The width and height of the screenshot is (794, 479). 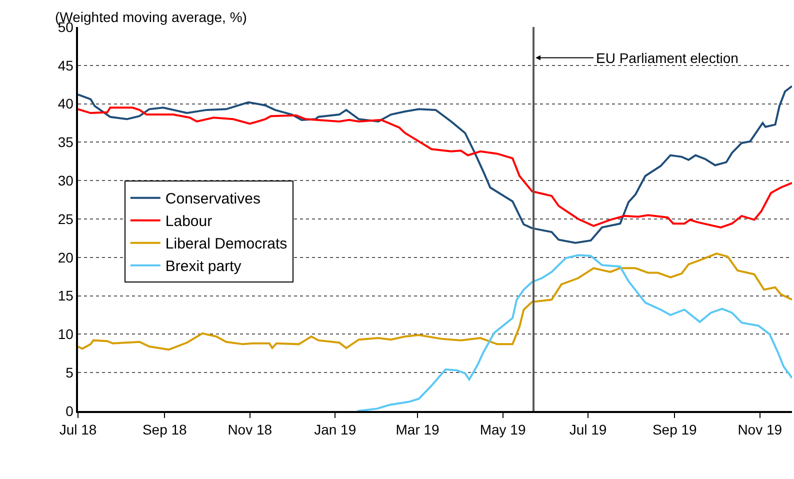 What do you see at coordinates (66, 296) in the screenshot?
I see `y-tick-label: 15` at bounding box center [66, 296].